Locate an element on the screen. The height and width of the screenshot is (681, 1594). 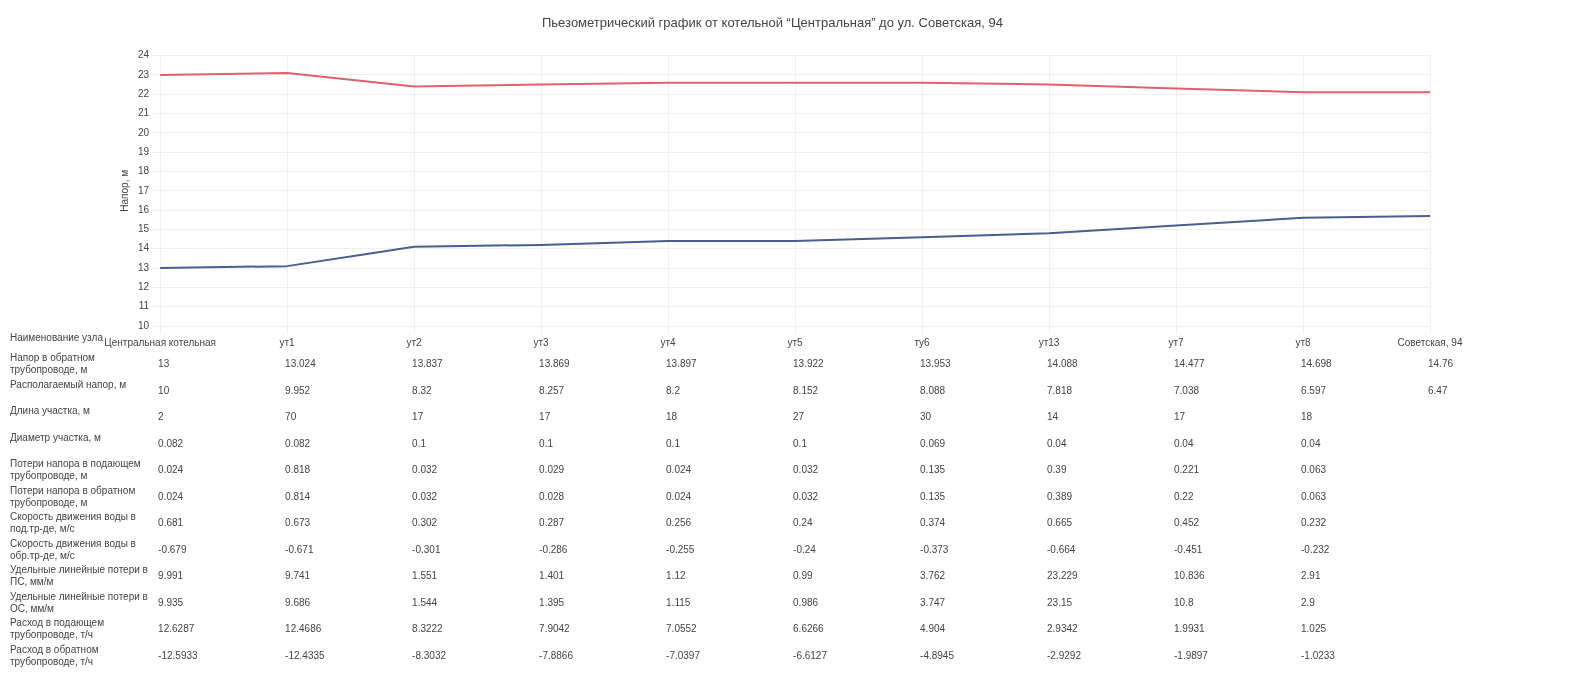
text: 13.869 is located at coordinates (554, 364).